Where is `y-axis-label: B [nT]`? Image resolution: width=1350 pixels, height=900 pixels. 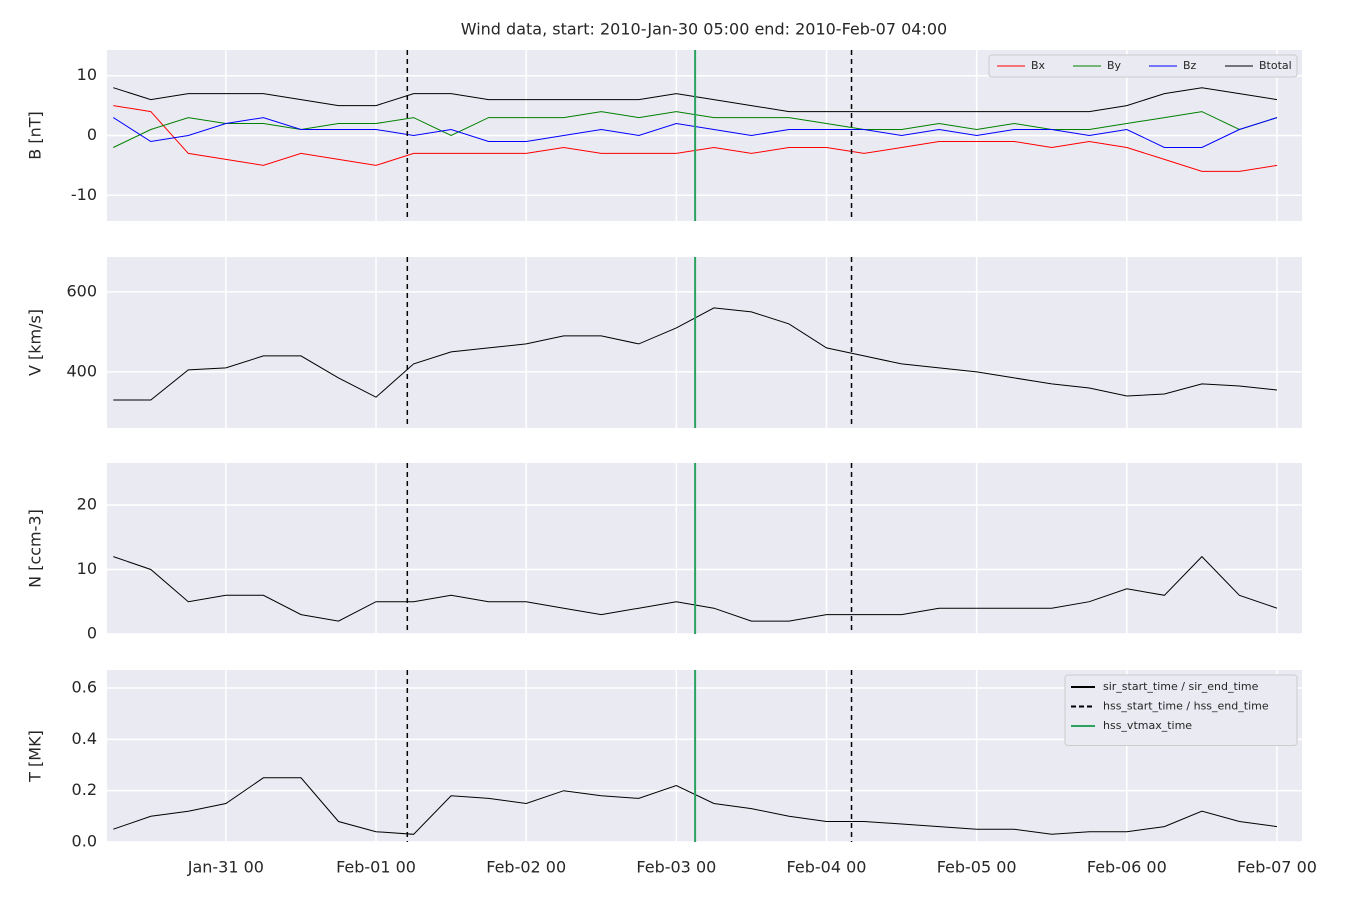
y-axis-label: B [nT] is located at coordinates (35, 135).